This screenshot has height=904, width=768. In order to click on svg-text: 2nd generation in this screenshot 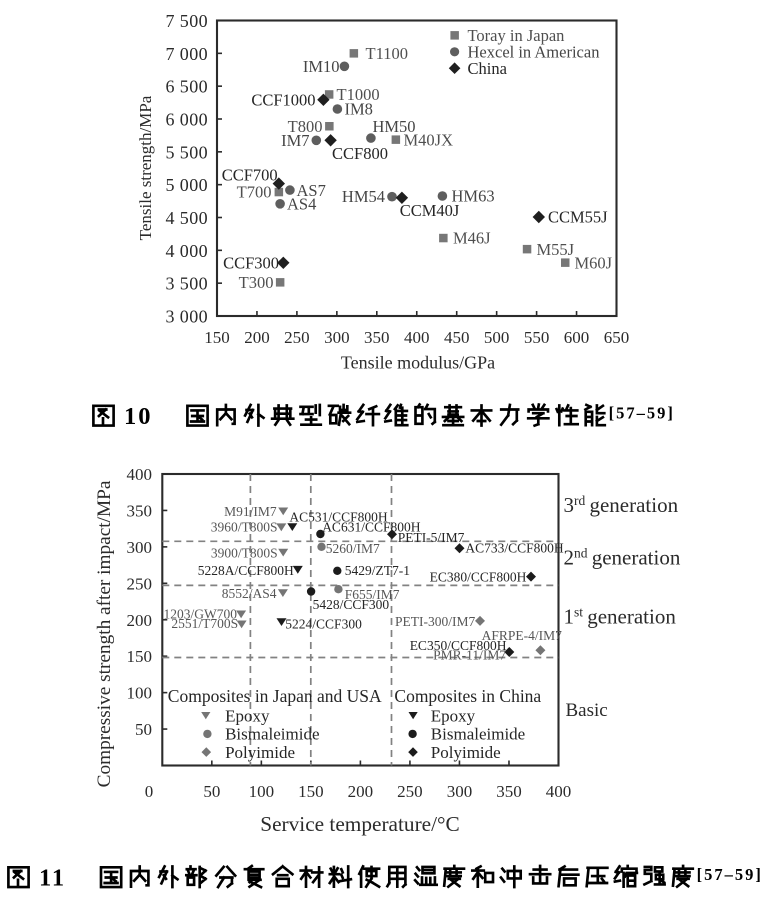, I will do `click(622, 558)`.